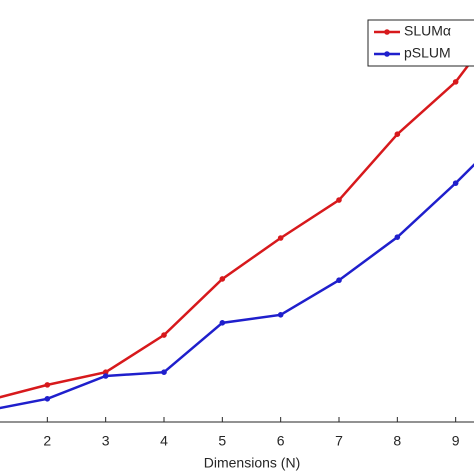 This screenshot has width=474, height=474. I want to click on x-tick-label: 6, so click(281, 441).